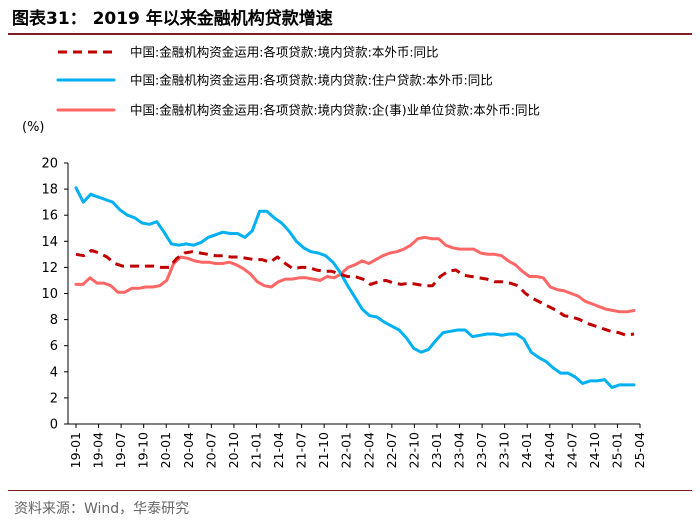 Image resolution: width=700 pixels, height=529 pixels. I want to click on x-tick-label: 19-04, so click(98, 450).